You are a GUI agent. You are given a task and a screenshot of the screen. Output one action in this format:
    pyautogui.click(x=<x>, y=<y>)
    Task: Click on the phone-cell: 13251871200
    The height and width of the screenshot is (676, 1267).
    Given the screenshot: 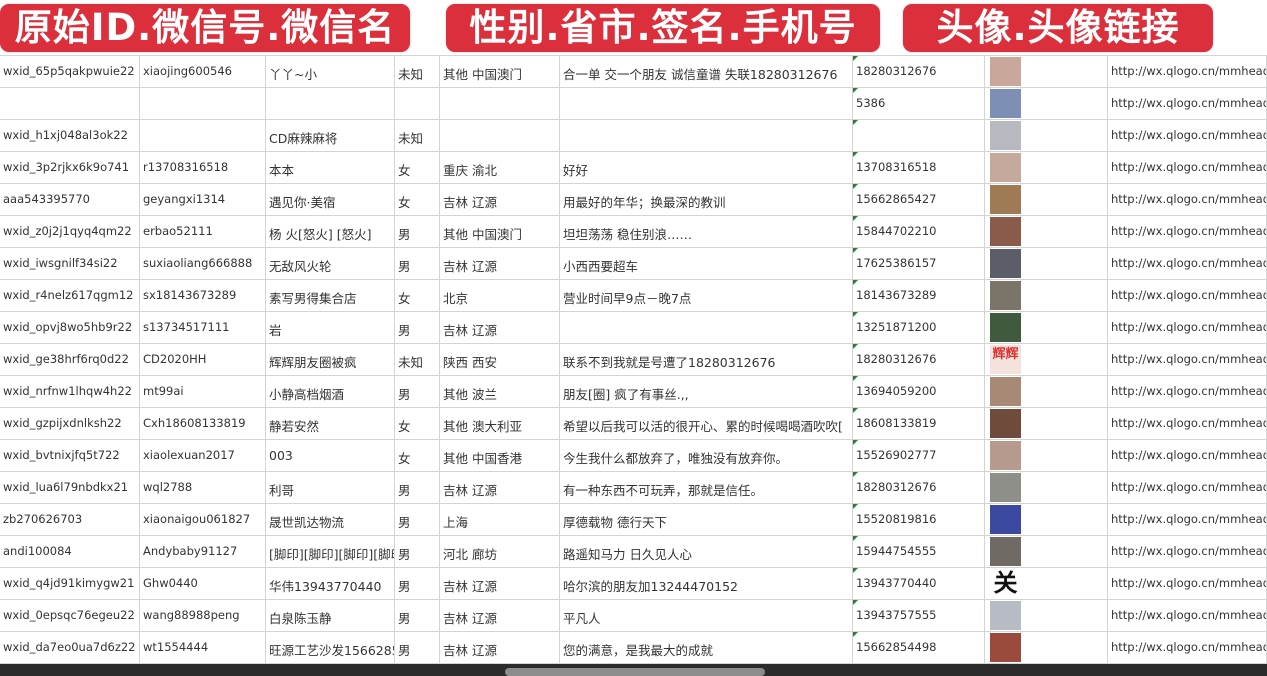 What is the action you would take?
    pyautogui.click(x=919, y=327)
    